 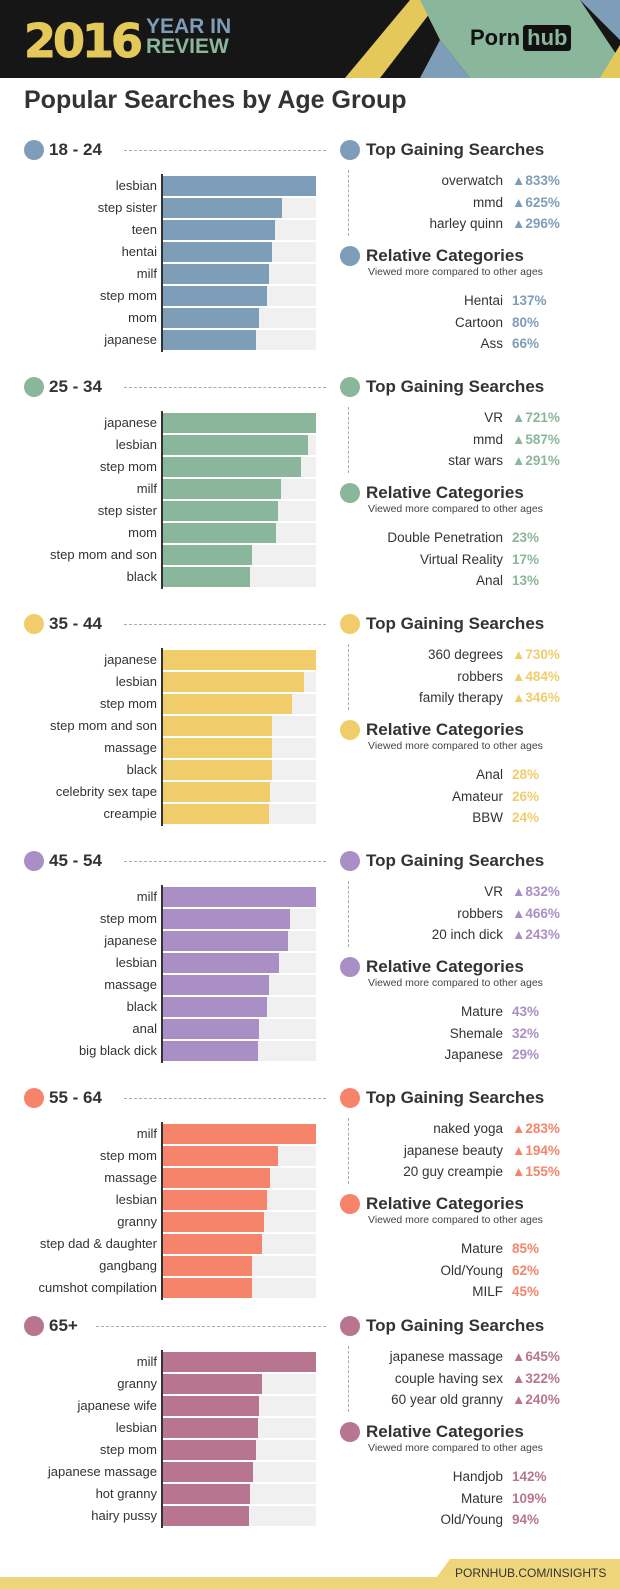 I want to click on top-gaining-search: mmd, so click(x=488, y=202).